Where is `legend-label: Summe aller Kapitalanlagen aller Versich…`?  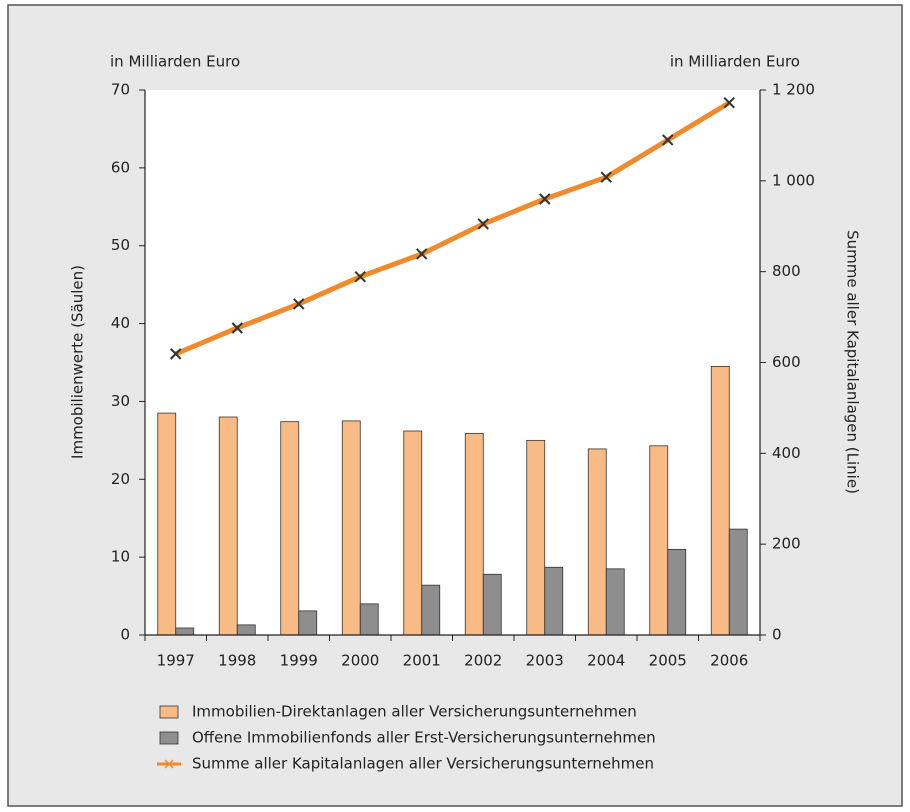 legend-label: Summe aller Kapitalanlagen aller Versich… is located at coordinates (423, 764).